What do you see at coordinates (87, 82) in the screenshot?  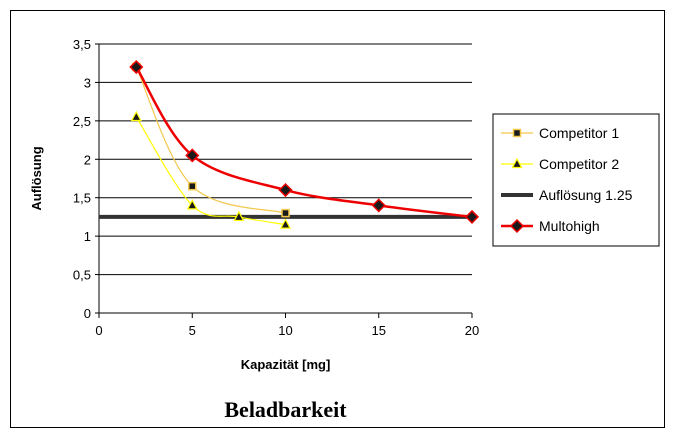 I see `y-tick-label: 3` at bounding box center [87, 82].